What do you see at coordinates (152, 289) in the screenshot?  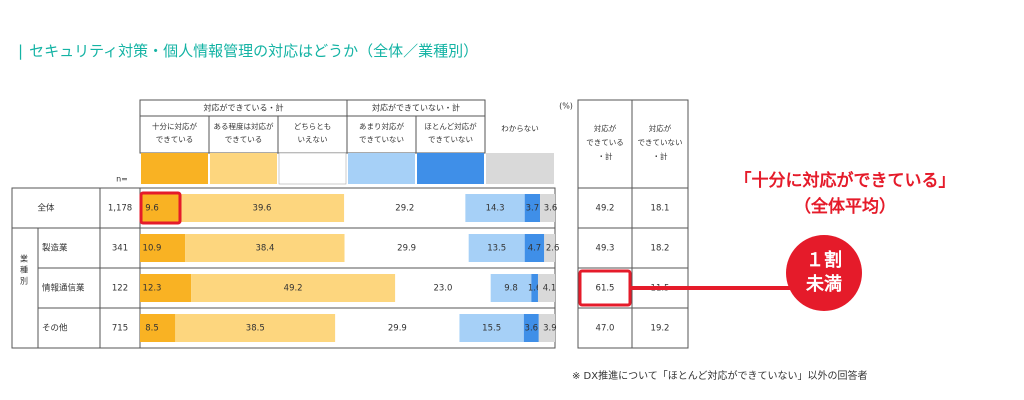 I see `data-label-r3-s1: 12.3` at bounding box center [152, 289].